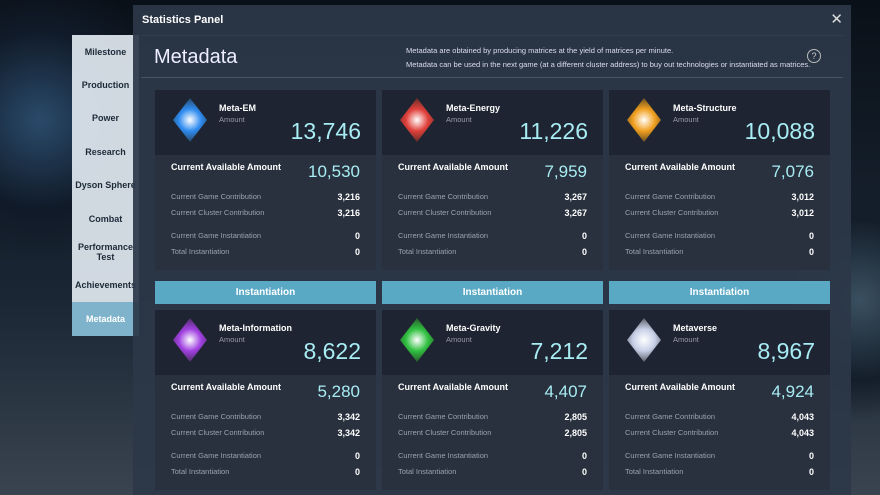 This screenshot has width=880, height=495. What do you see at coordinates (265, 417) in the screenshot?
I see `game-contribution-row: Current Game Contribution 3,342` at bounding box center [265, 417].